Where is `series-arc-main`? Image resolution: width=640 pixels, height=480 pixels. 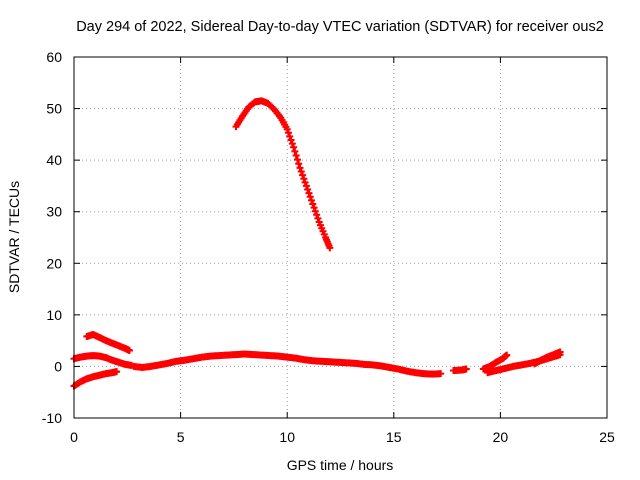 series-arc-main is located at coordinates (287, 364).